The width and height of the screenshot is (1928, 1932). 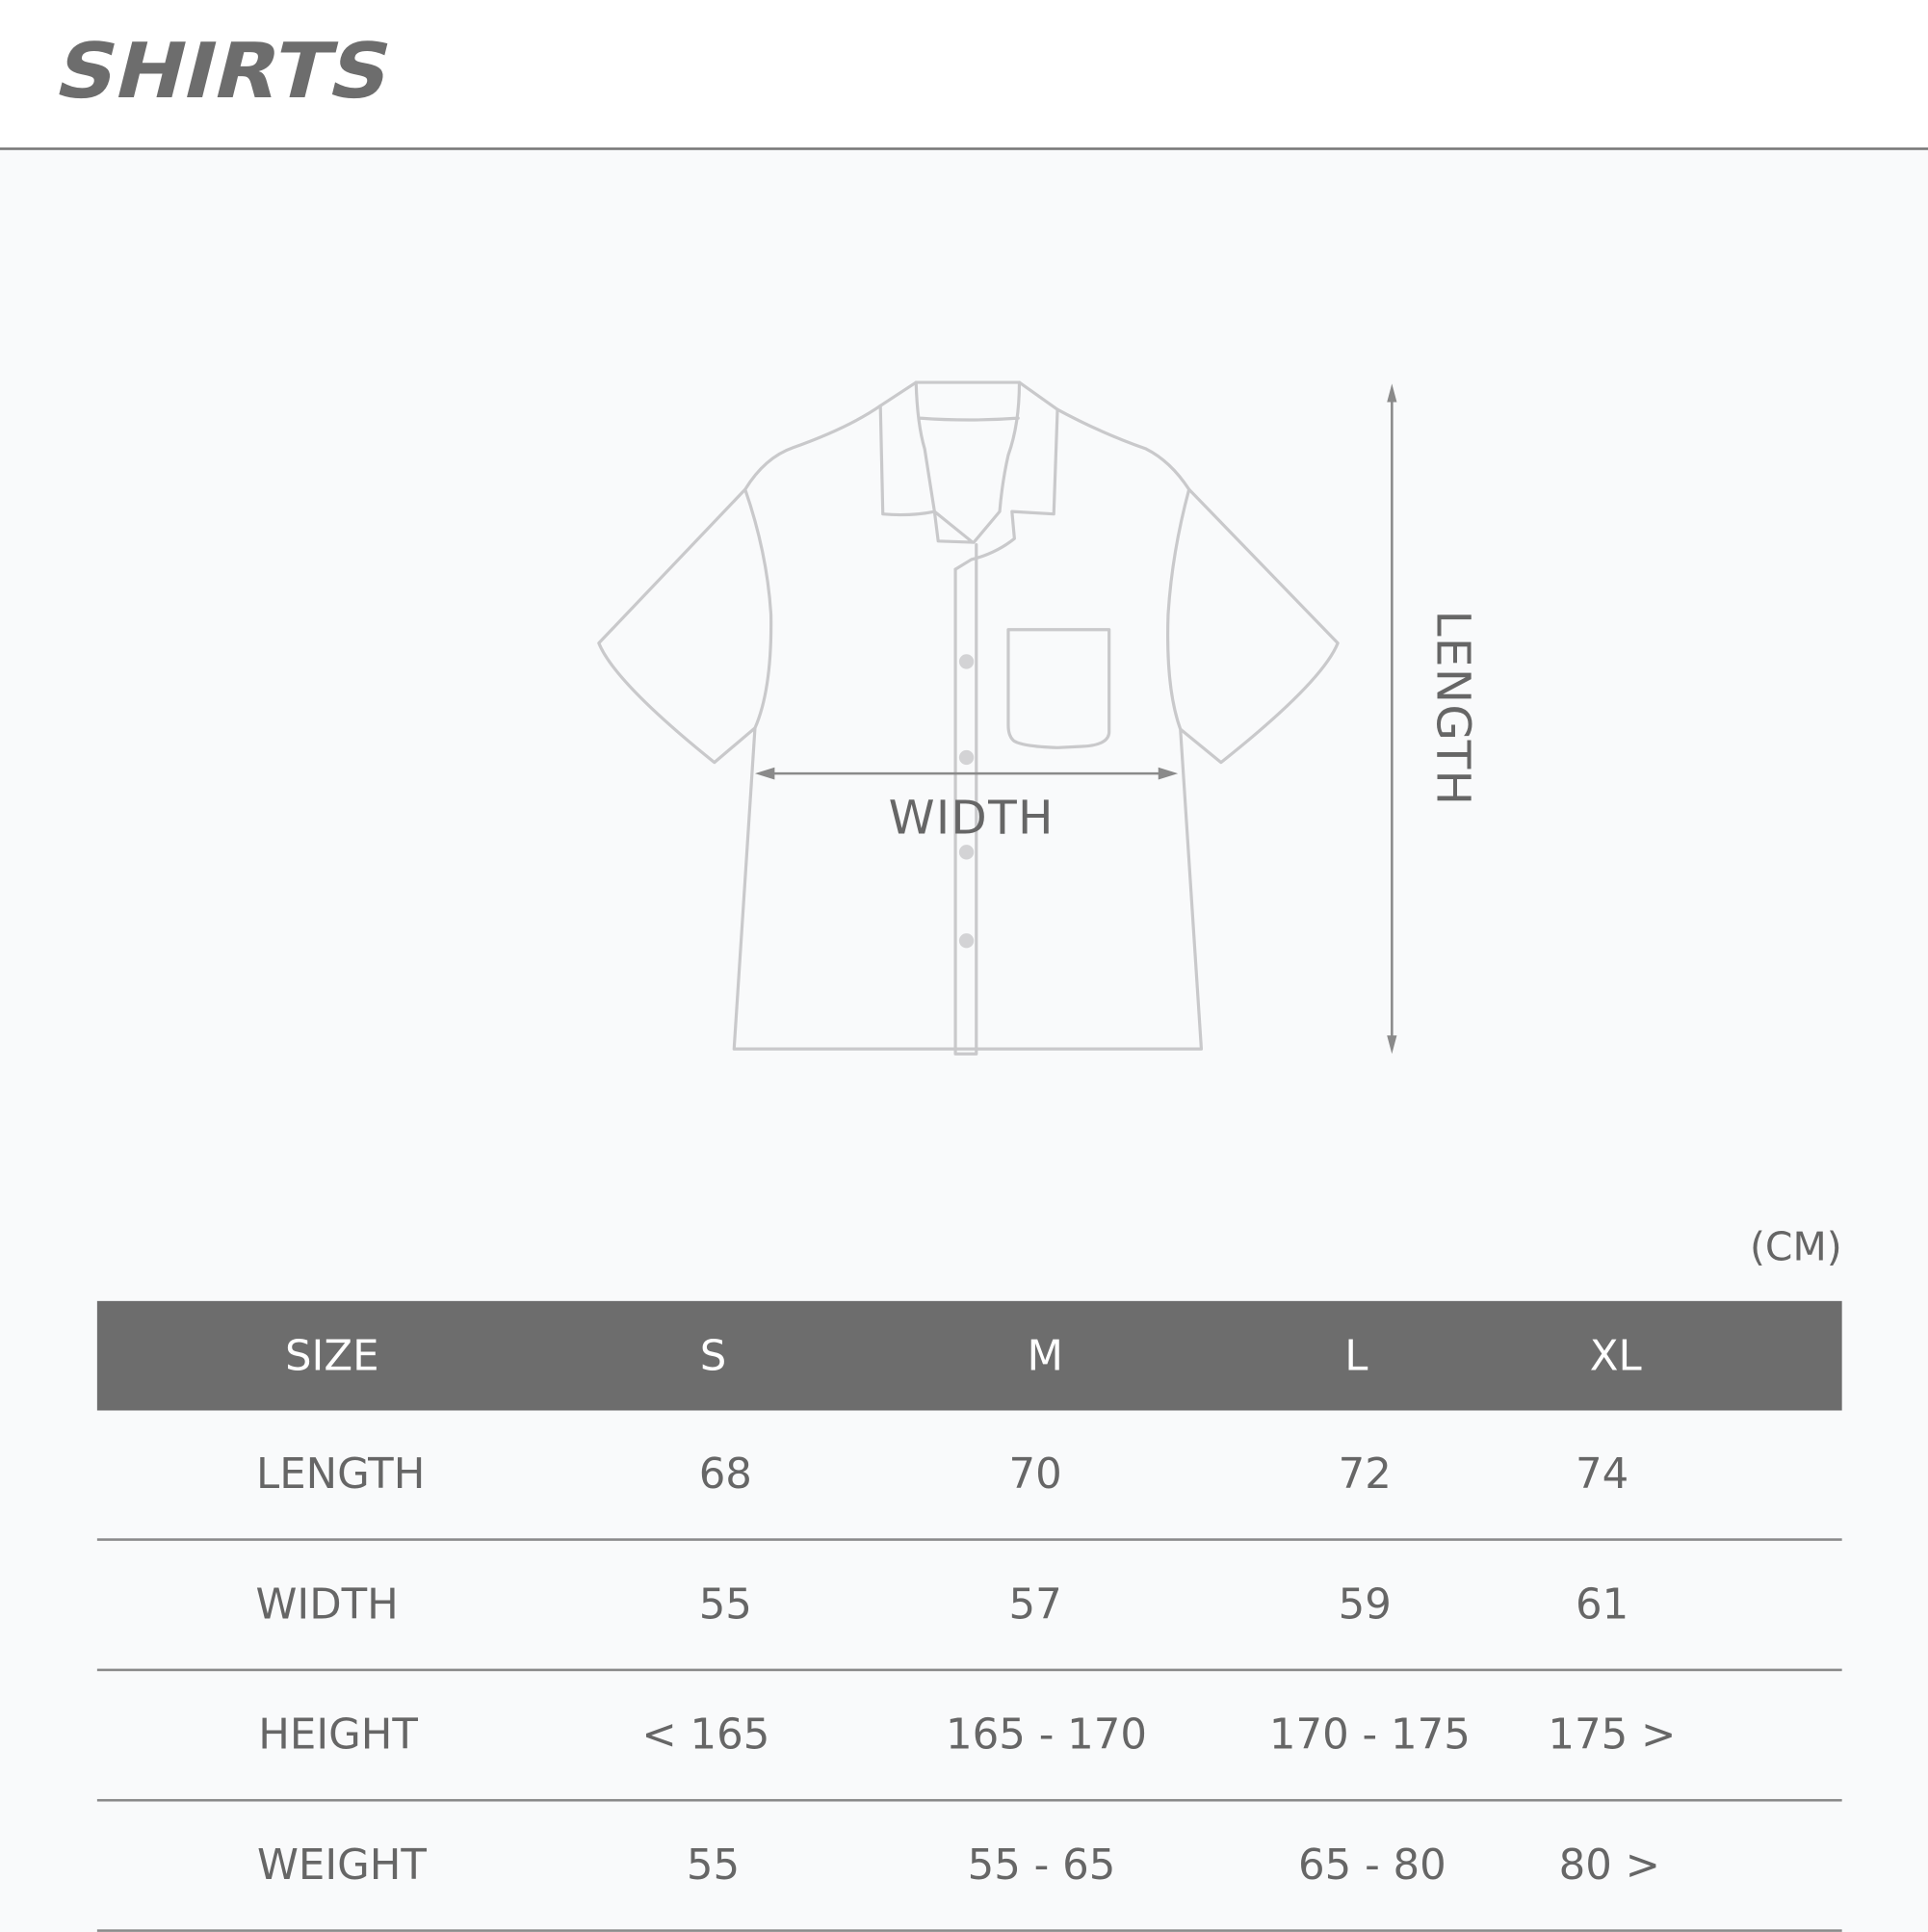 I want to click on buttons, so click(x=967, y=801).